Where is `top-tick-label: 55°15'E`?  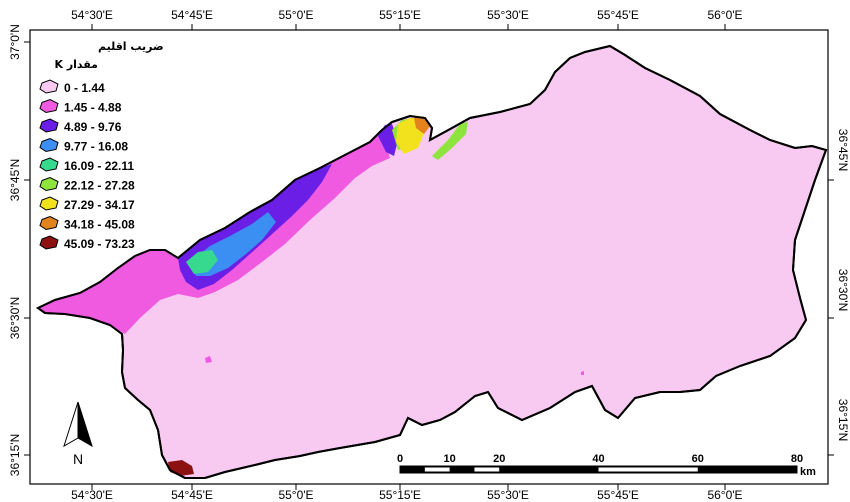 top-tick-label: 55°15'E is located at coordinates (400, 15).